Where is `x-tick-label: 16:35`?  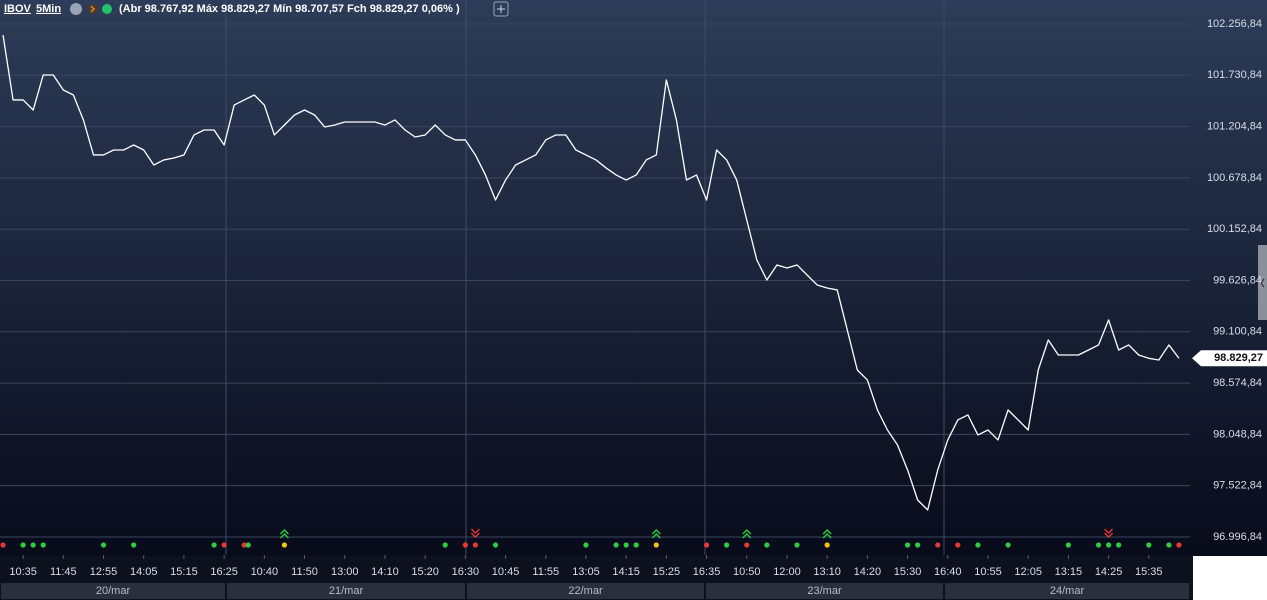
x-tick-label: 16:35 is located at coordinates (707, 572).